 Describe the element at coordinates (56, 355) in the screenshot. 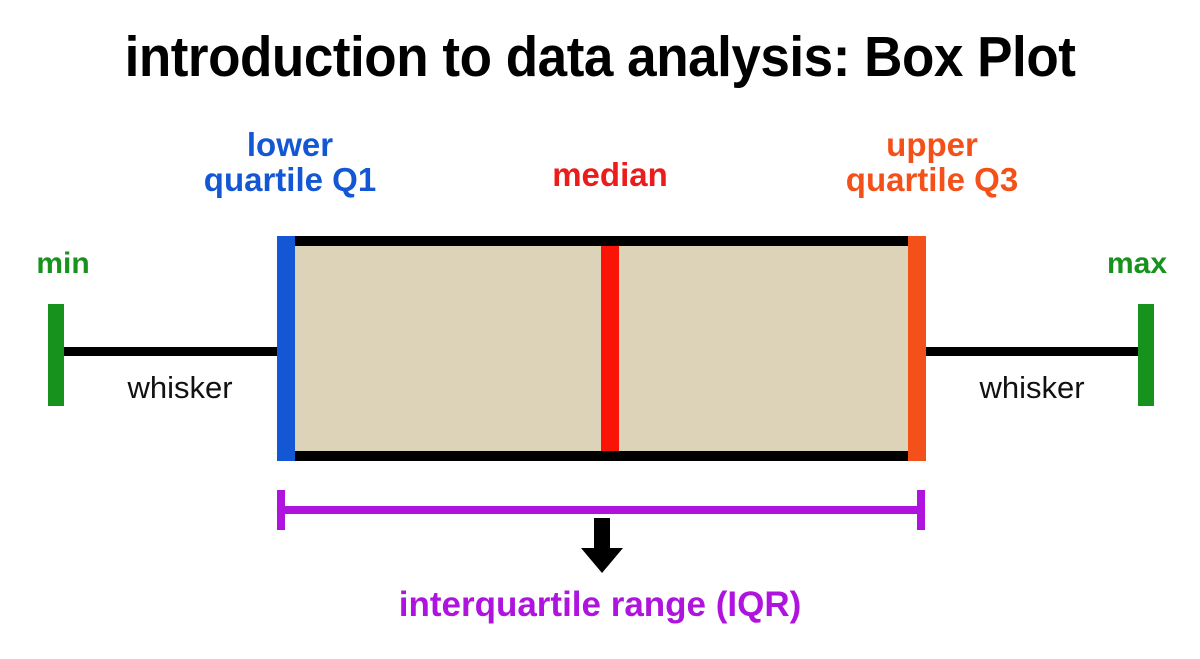

I see `min-cap-marker` at that location.